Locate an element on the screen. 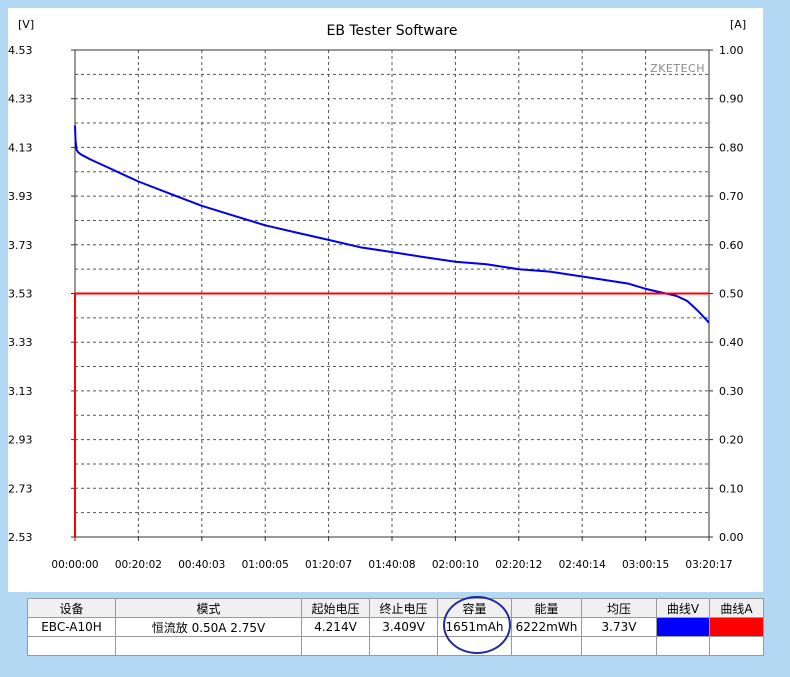 The width and height of the screenshot is (790, 677). header-end-voltage: 终止电压 is located at coordinates (403, 608).